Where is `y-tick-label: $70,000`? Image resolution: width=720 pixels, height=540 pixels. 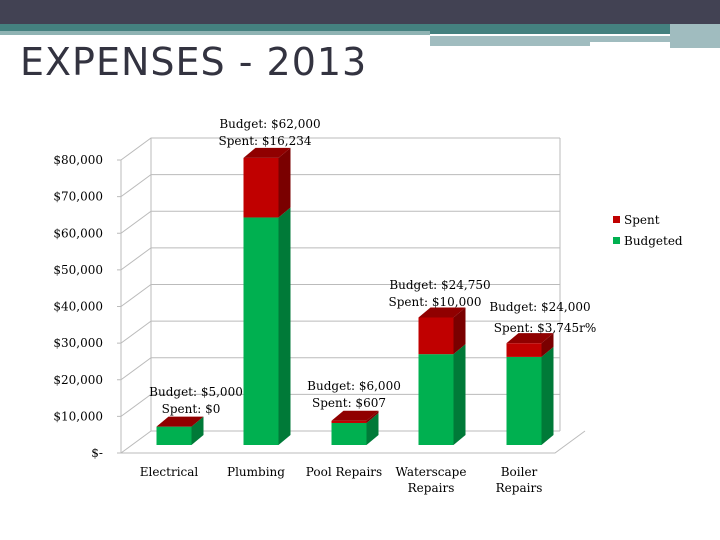
y-tick-label: $70,000 is located at coordinates (78, 197).